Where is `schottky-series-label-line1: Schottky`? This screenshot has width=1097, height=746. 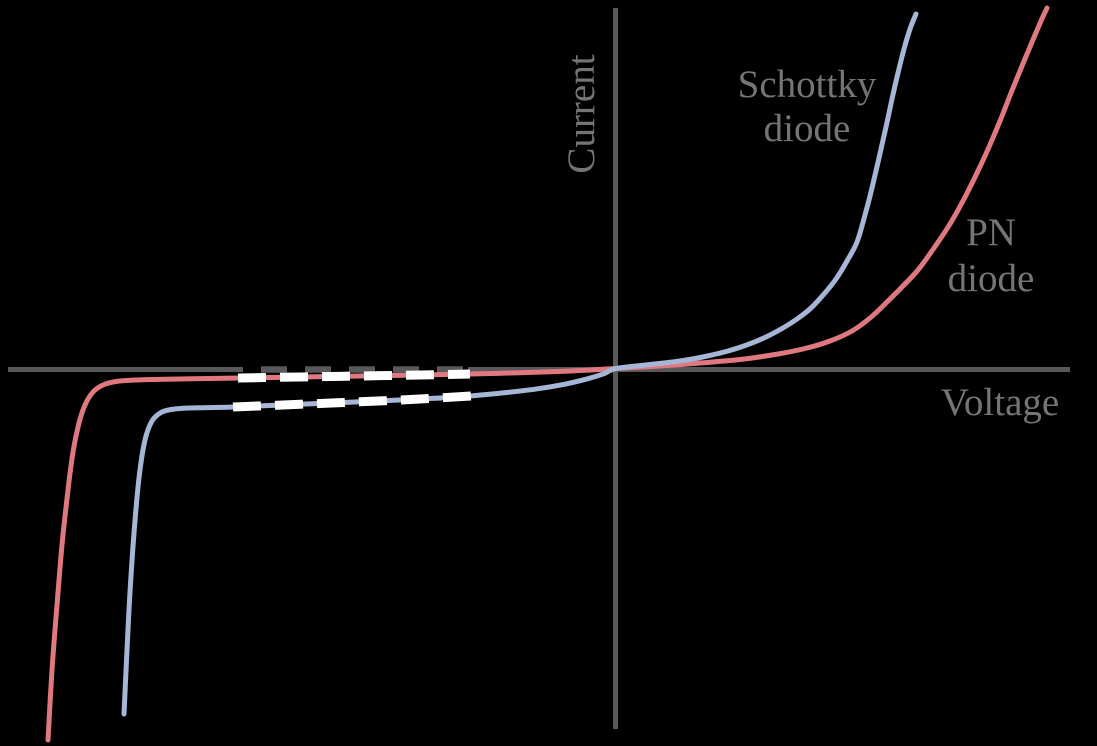 schottky-series-label-line1: Schottky is located at coordinates (807, 84).